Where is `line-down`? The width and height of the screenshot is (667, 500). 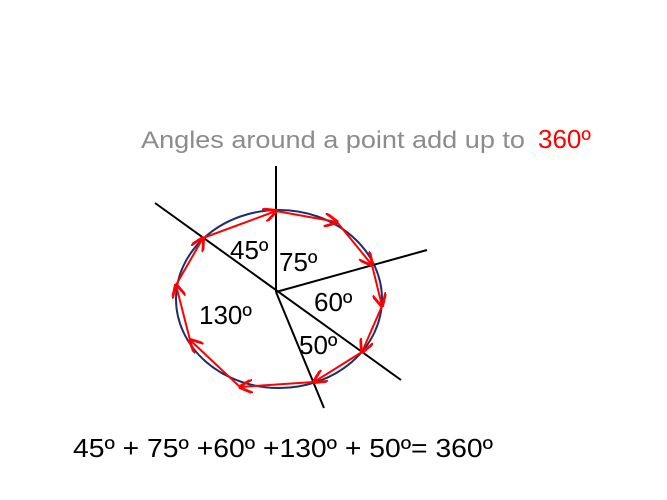 line-down is located at coordinates (300, 350).